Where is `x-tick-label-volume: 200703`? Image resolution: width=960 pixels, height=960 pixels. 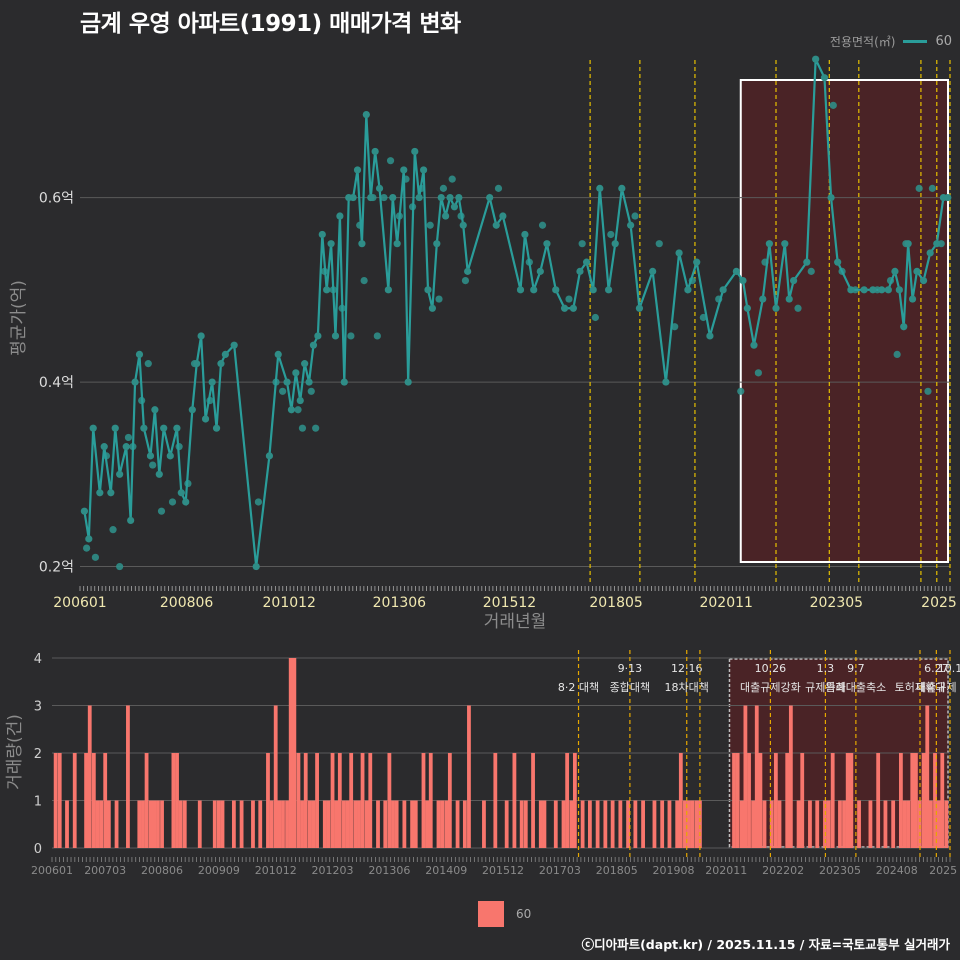 x-tick-label-volume: 200703 is located at coordinates (105, 870).